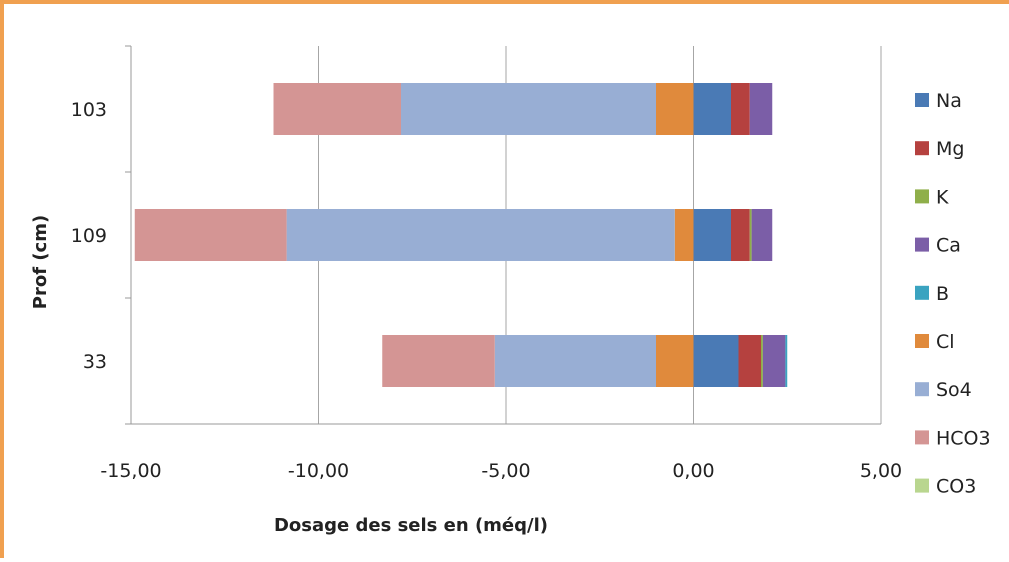  Describe the element at coordinates (949, 101) in the screenshot. I see `legend-label-na: Na` at that location.